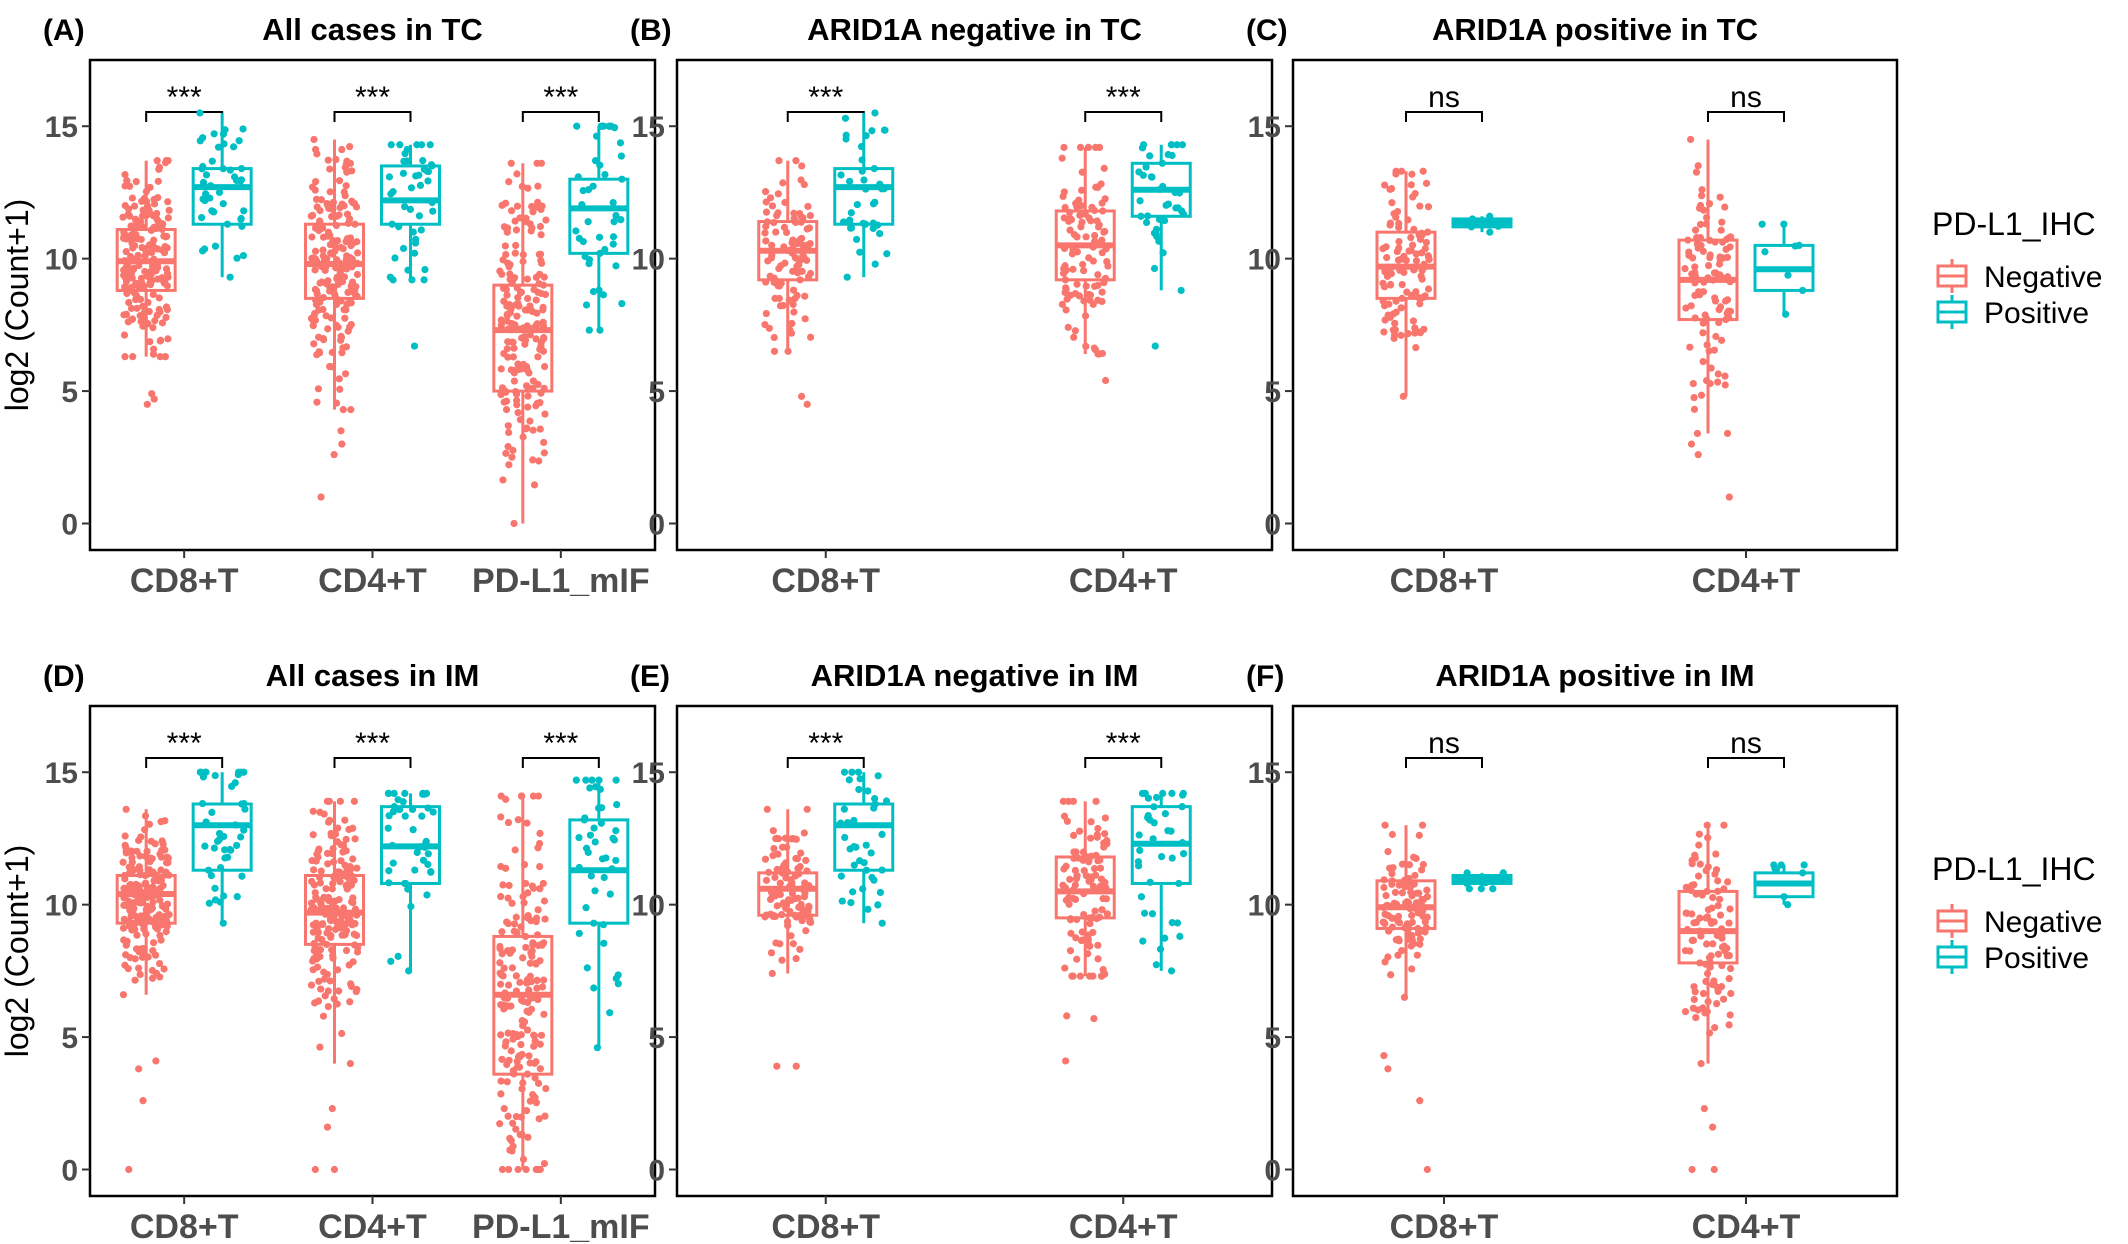 This screenshot has height=1244, width=2128. What do you see at coordinates (1265, 676) in the screenshot?
I see `panel-letter: (F)` at bounding box center [1265, 676].